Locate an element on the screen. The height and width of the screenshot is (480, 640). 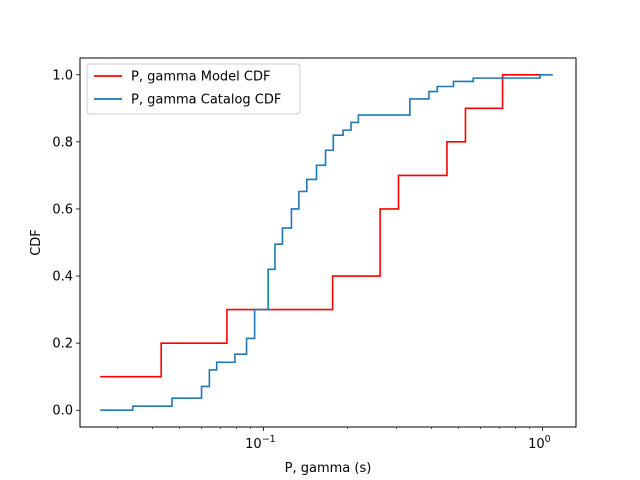
y-tick-label: 0.8 is located at coordinates (62, 142).